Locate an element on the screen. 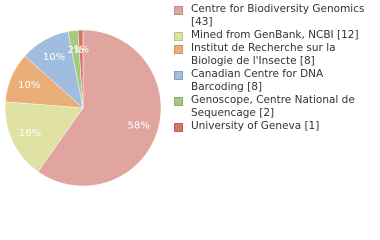  slice-label: 16% is located at coordinates (30, 133).